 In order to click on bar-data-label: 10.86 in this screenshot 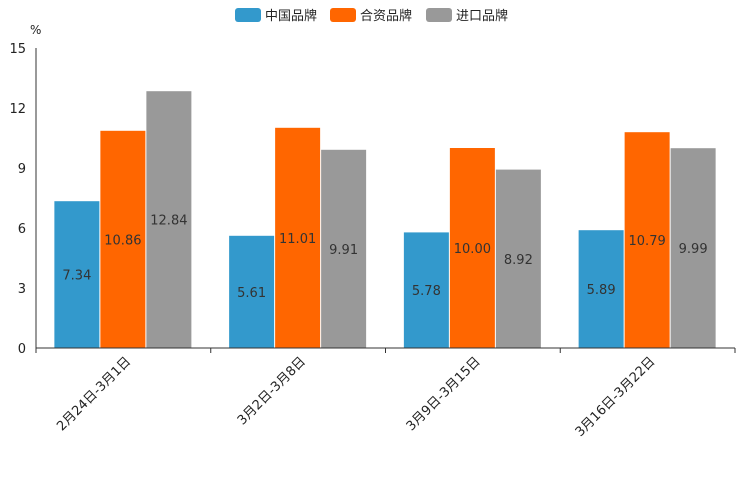, I will do `click(122, 240)`.